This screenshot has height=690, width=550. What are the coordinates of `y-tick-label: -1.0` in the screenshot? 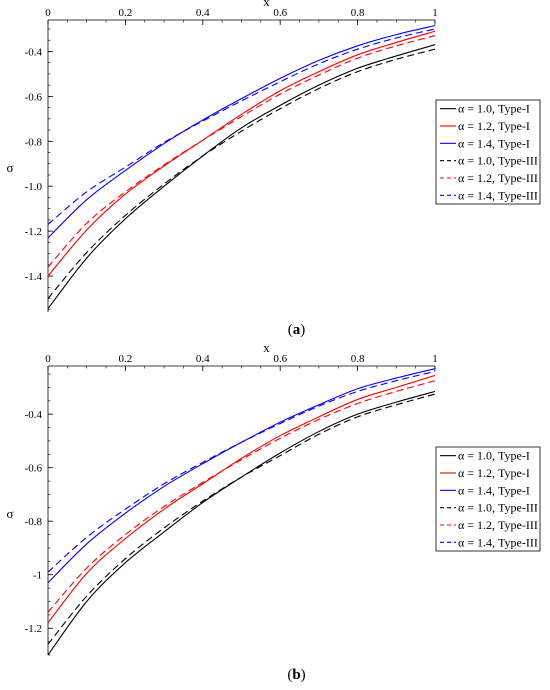 It's located at (34, 187).